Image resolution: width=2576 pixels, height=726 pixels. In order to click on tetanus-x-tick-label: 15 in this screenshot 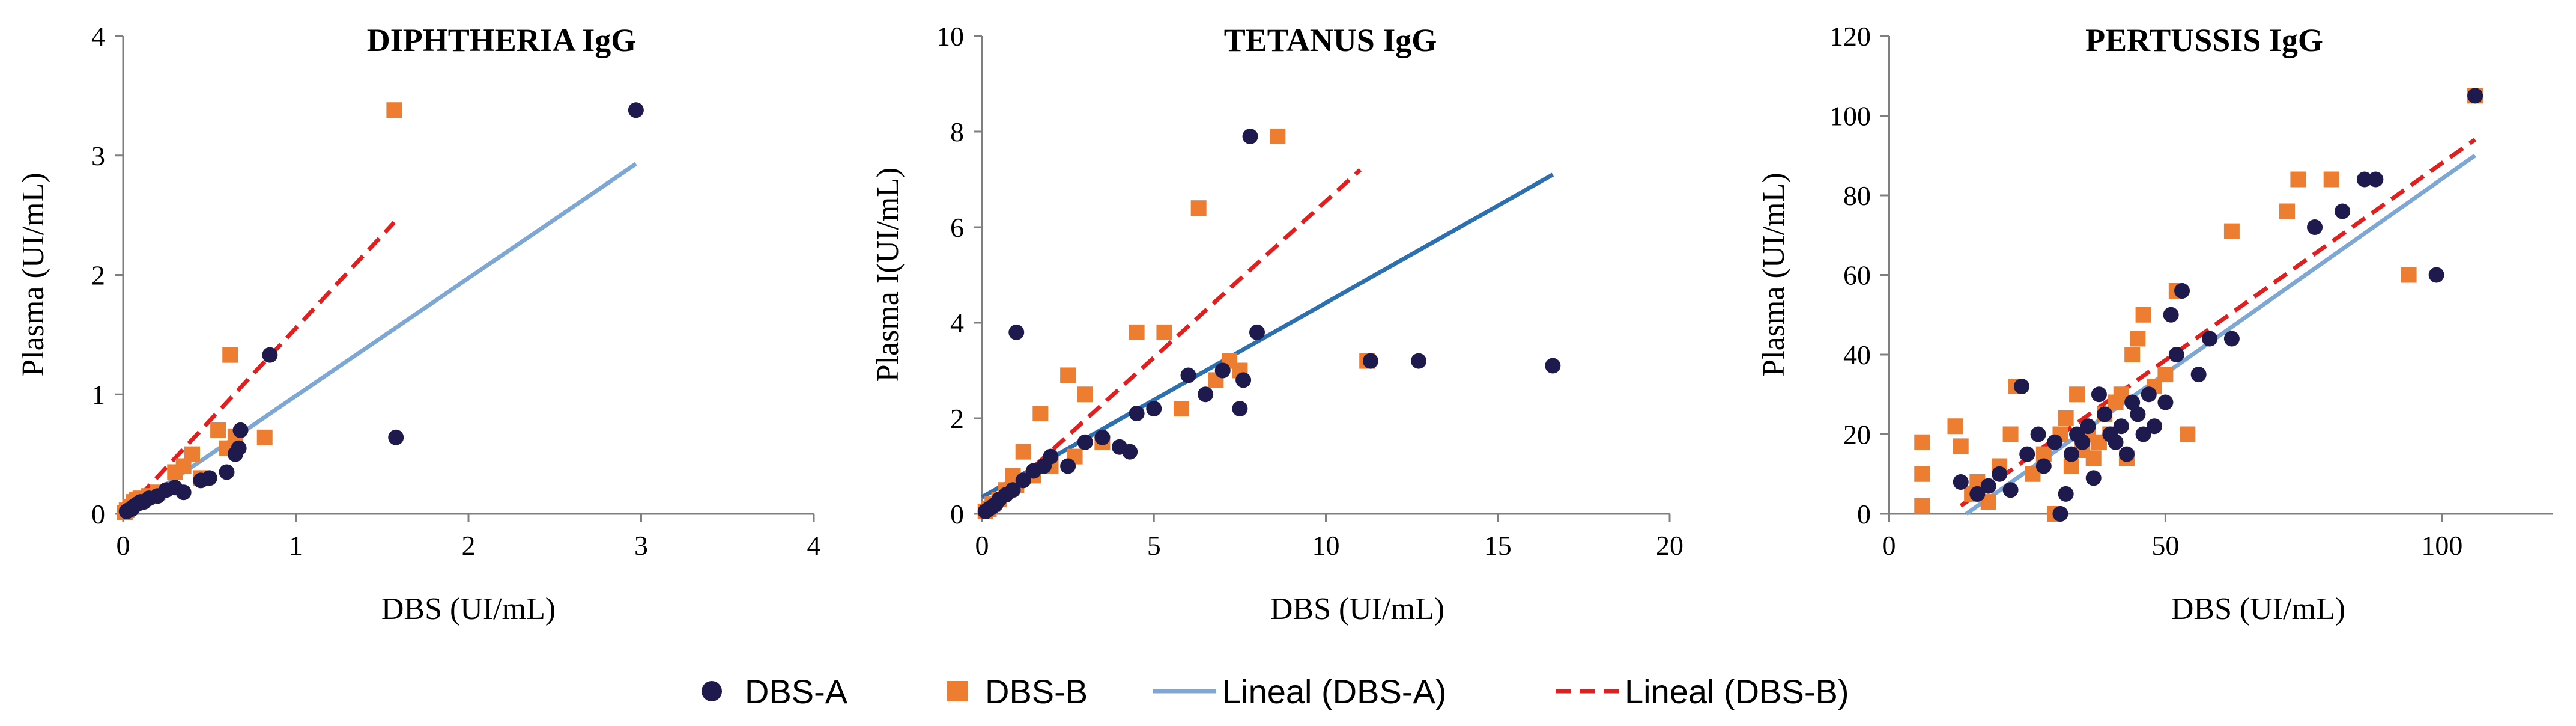, I will do `click(1498, 545)`.